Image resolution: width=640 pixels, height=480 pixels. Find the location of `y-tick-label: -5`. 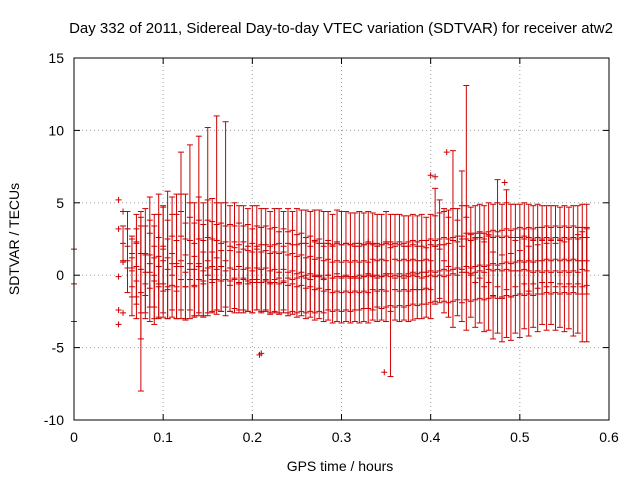

y-tick-label: -5 is located at coordinates (58, 348).